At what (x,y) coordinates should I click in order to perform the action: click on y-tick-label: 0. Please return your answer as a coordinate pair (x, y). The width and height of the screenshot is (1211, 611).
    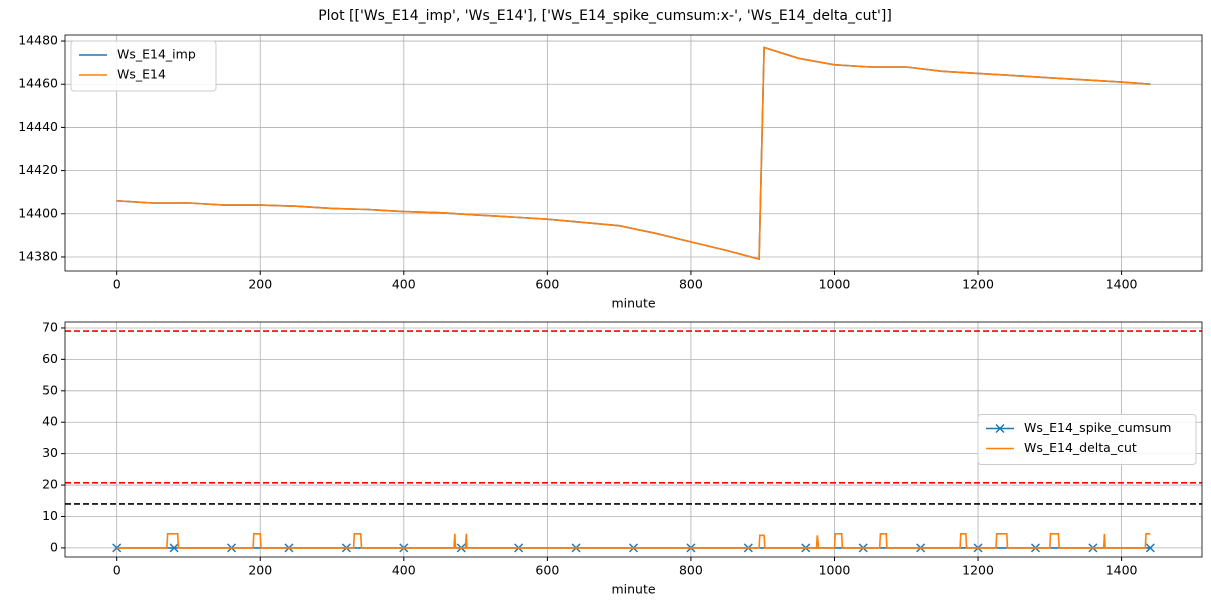
    Looking at the image, I should click on (54, 546).